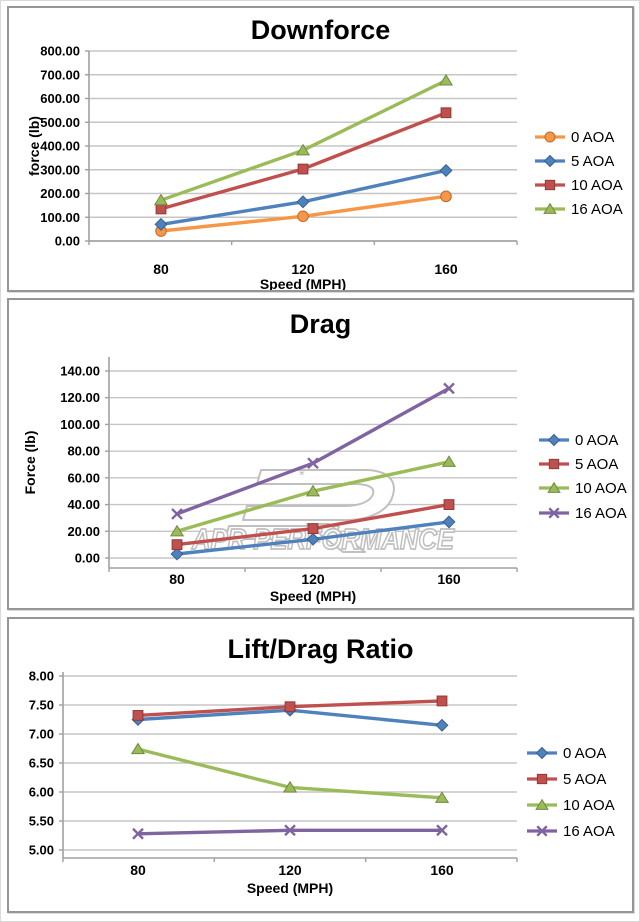 The width and height of the screenshot is (640, 922). I want to click on y-tick-label: 40.00, so click(83, 504).